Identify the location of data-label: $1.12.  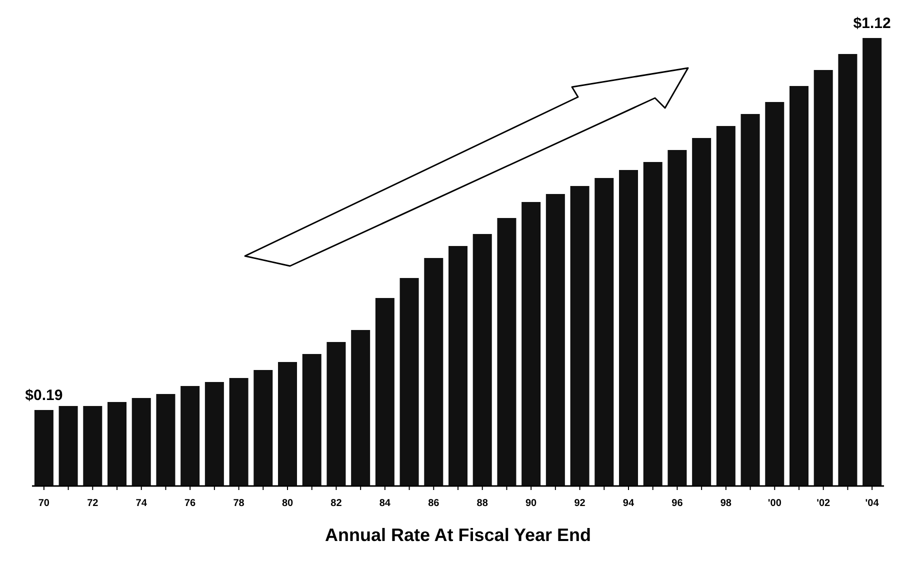
(872, 23).